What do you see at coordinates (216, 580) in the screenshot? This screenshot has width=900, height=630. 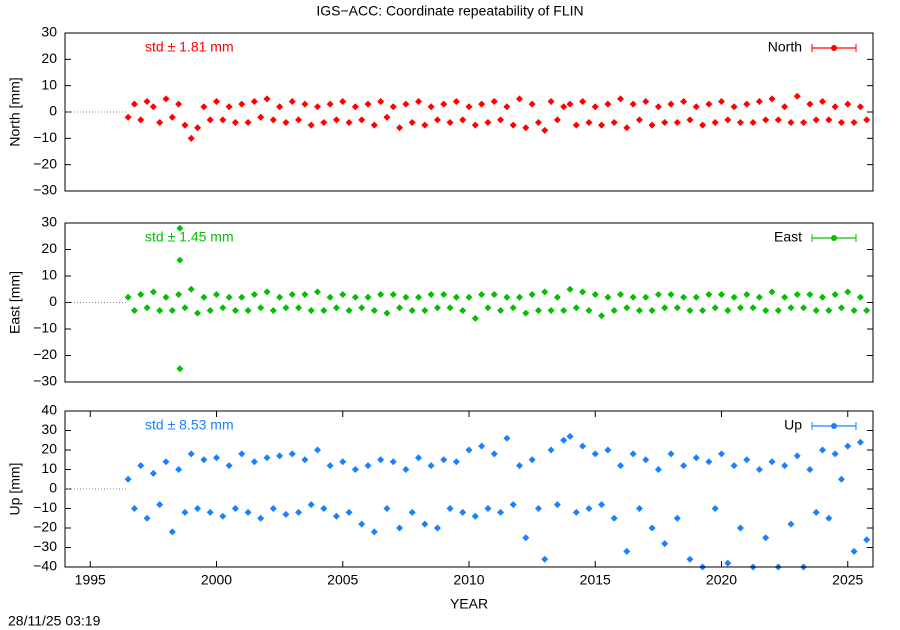 I see `x-tick-label: 2000` at bounding box center [216, 580].